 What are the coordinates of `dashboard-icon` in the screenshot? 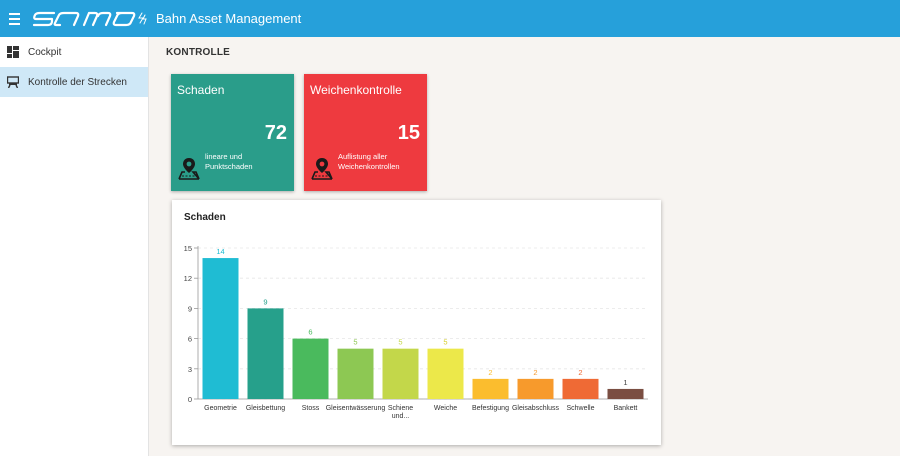 It's located at (13, 52).